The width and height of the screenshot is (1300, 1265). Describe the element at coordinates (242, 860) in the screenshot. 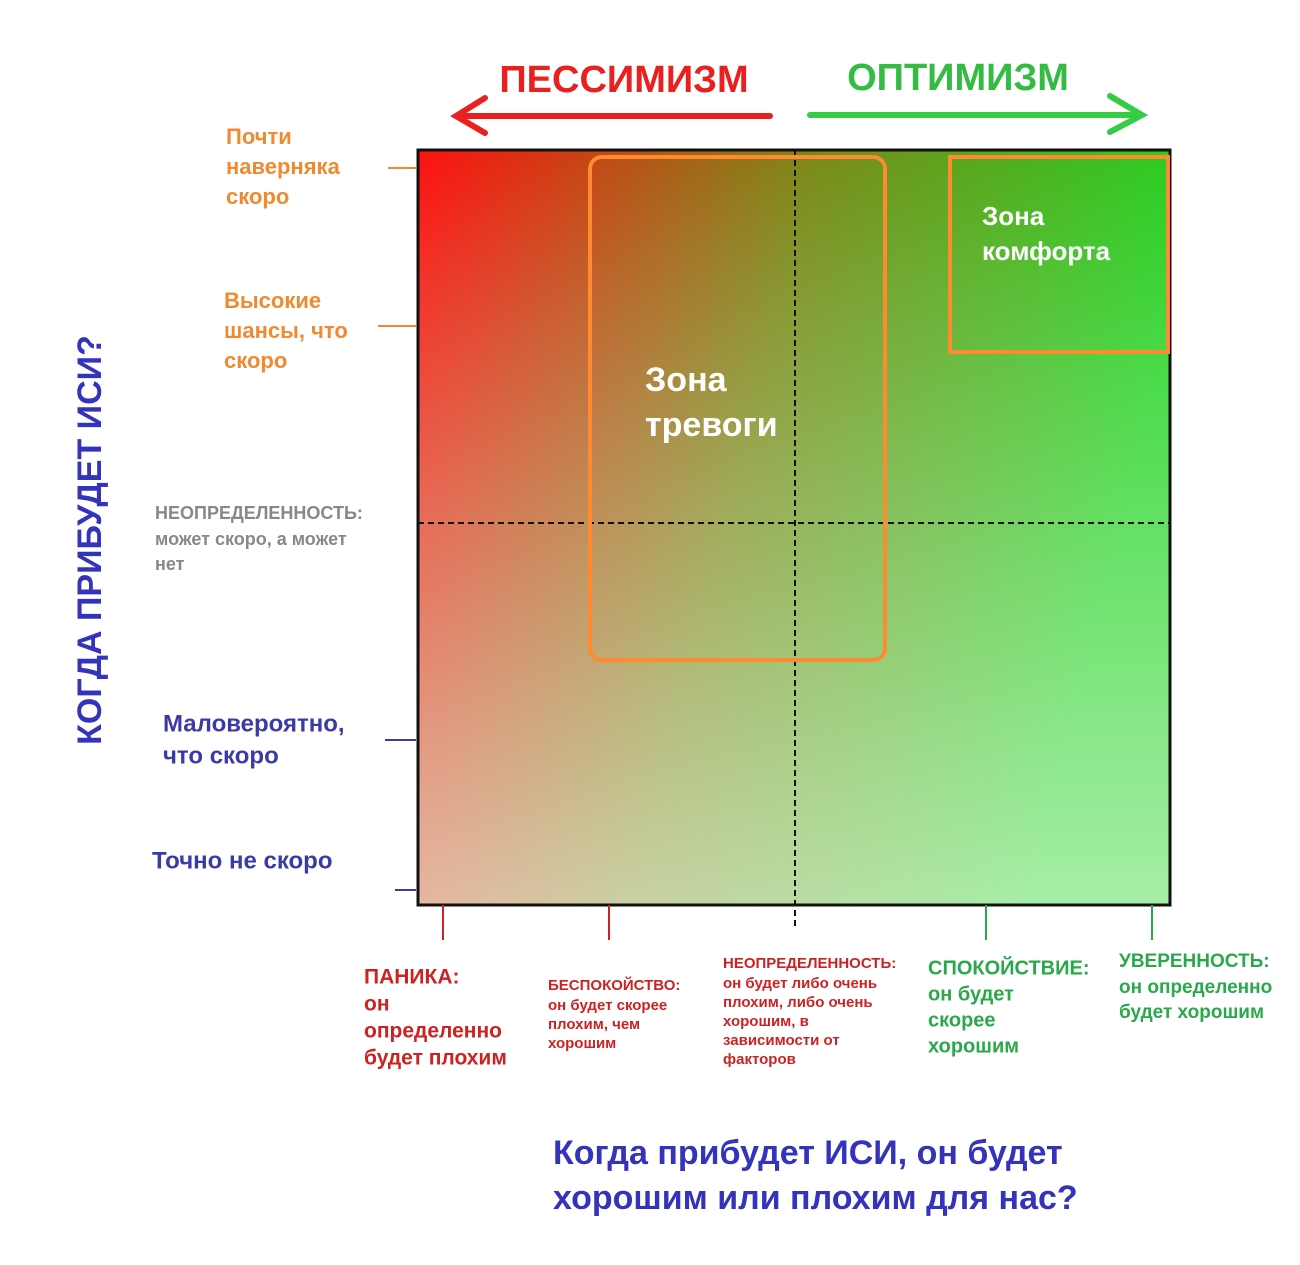

I see `y-level-label: Точно не скоро` at that location.